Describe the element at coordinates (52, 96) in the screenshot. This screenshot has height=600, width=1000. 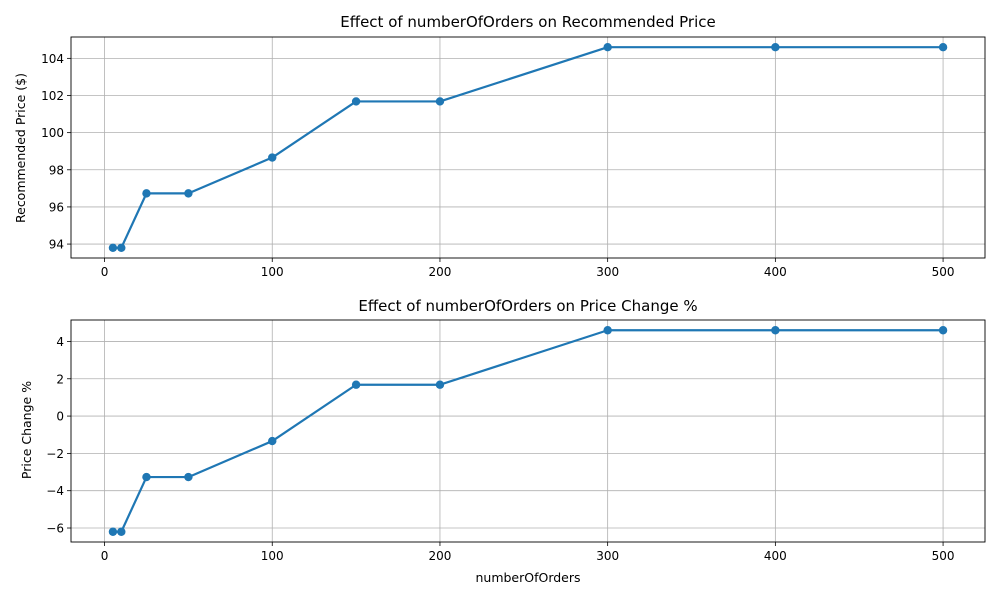
I see `y-tick-label: 102` at that location.